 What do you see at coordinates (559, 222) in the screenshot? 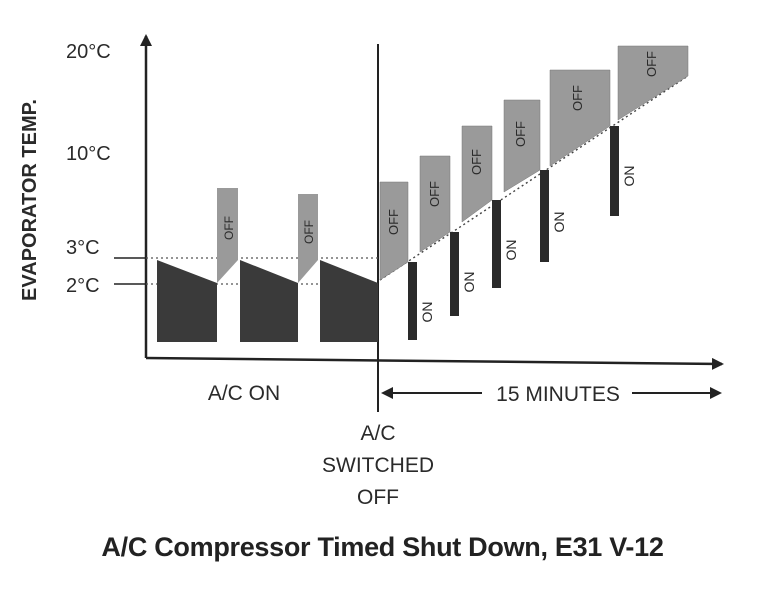
I see `on-label-4: ON` at bounding box center [559, 222].